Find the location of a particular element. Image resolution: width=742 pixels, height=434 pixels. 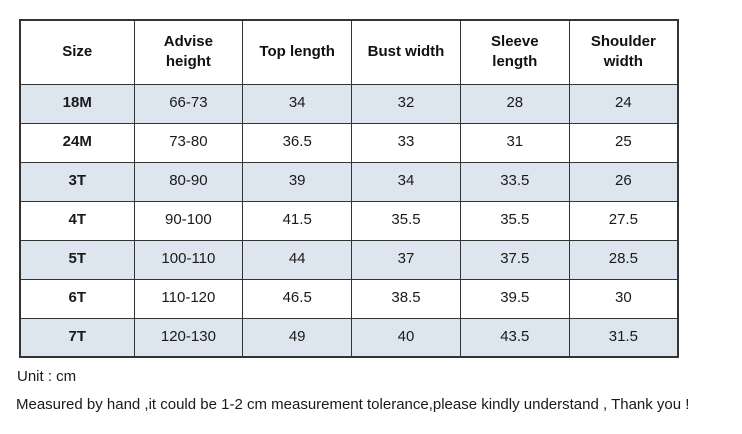

advise-height-cell: 100-110 is located at coordinates (188, 259).